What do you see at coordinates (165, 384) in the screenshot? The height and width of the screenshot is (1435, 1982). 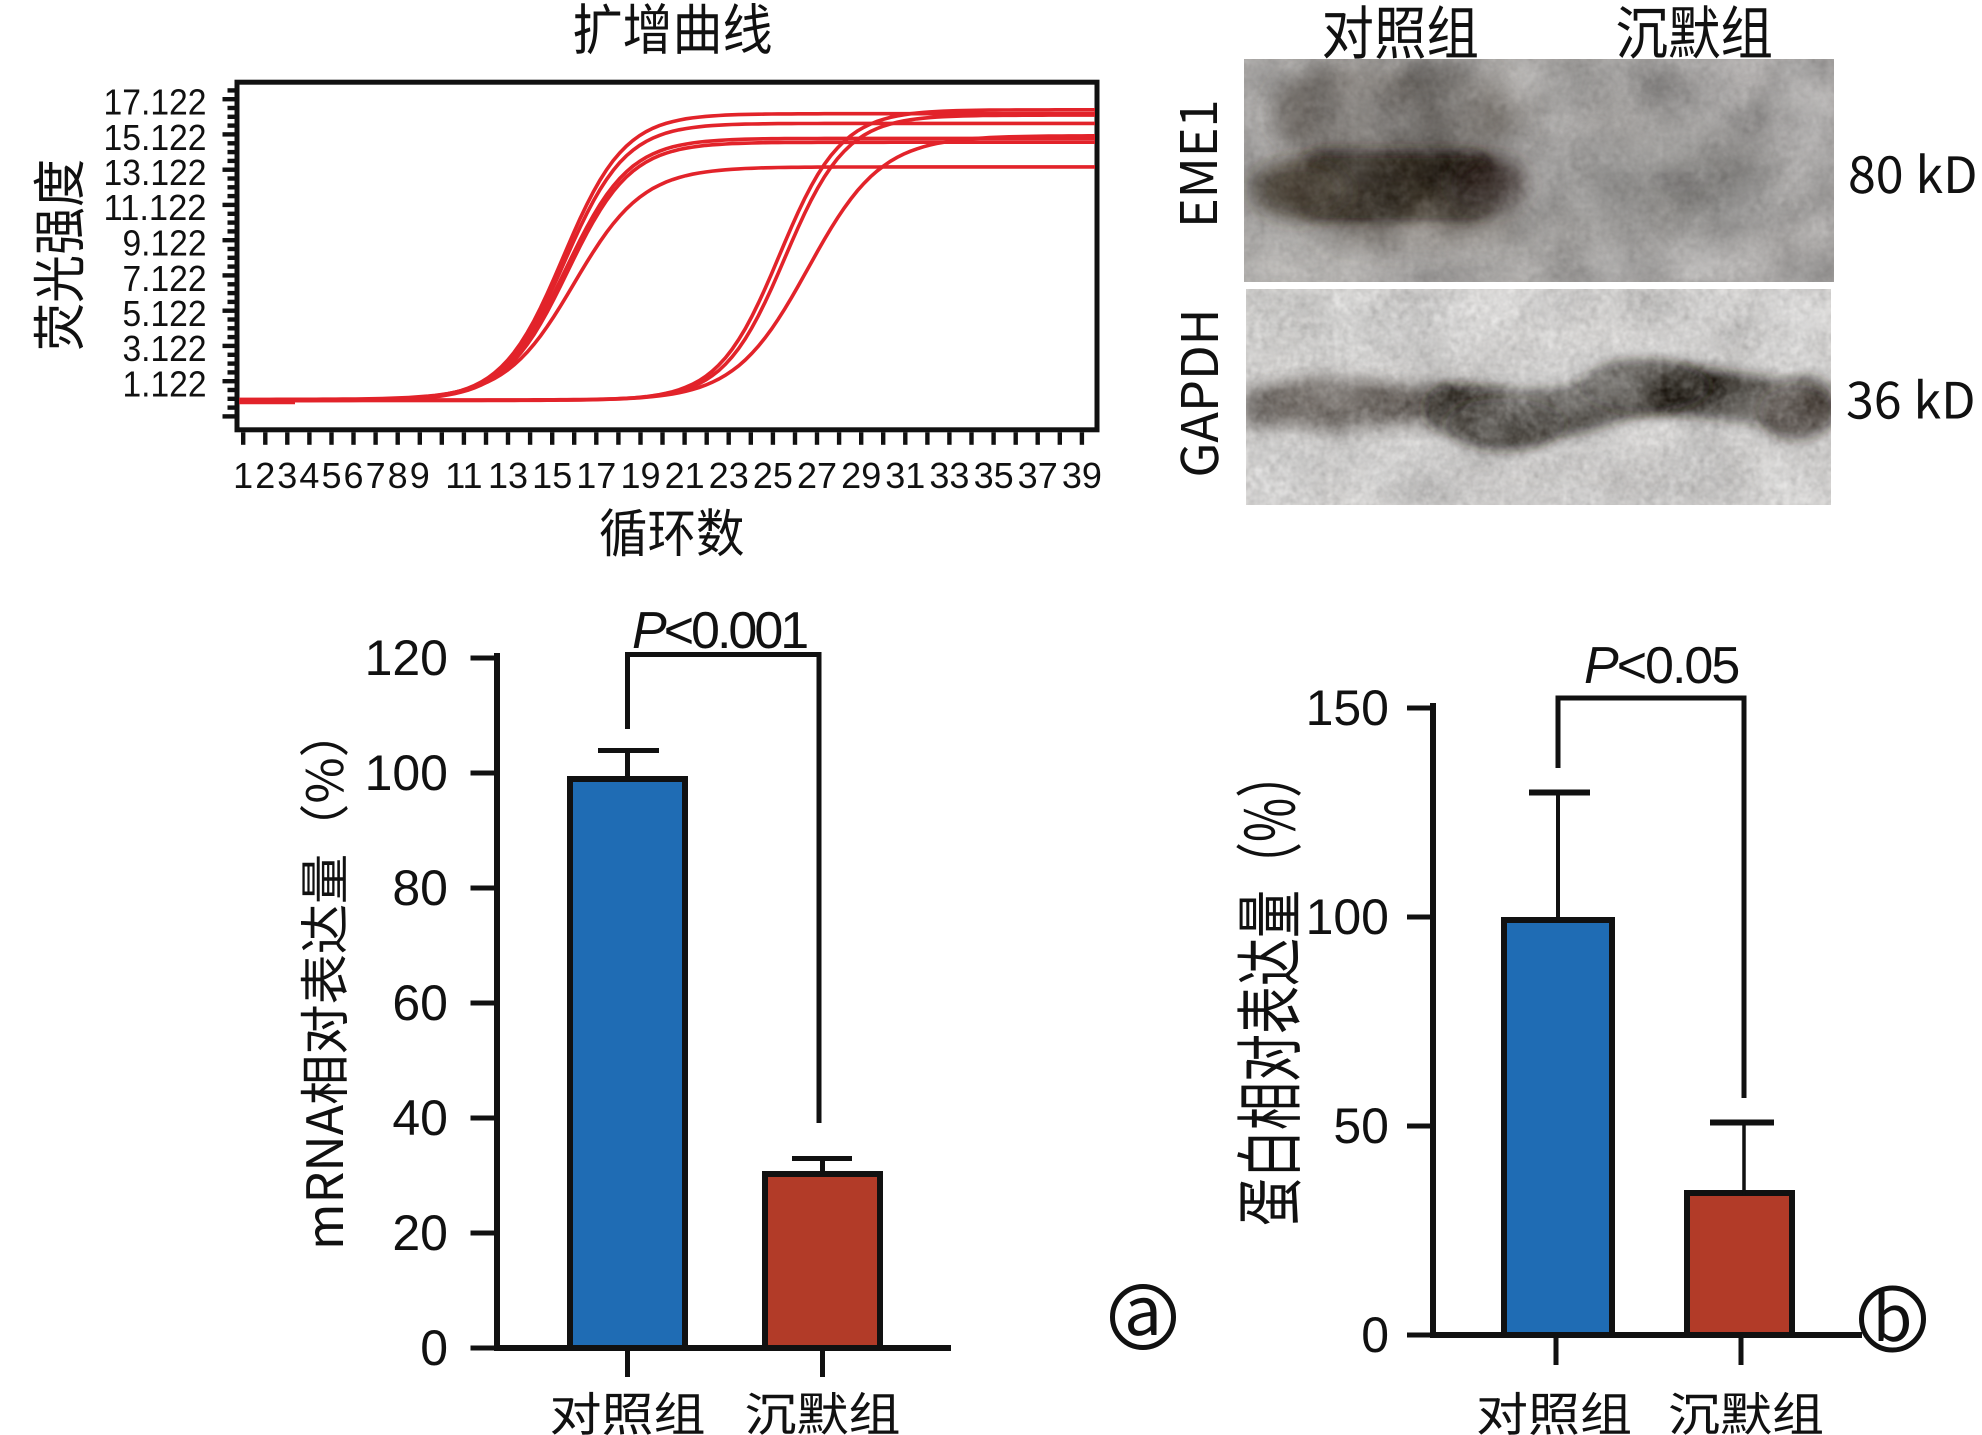 I see `svg-text: 1.122` at bounding box center [165, 384].